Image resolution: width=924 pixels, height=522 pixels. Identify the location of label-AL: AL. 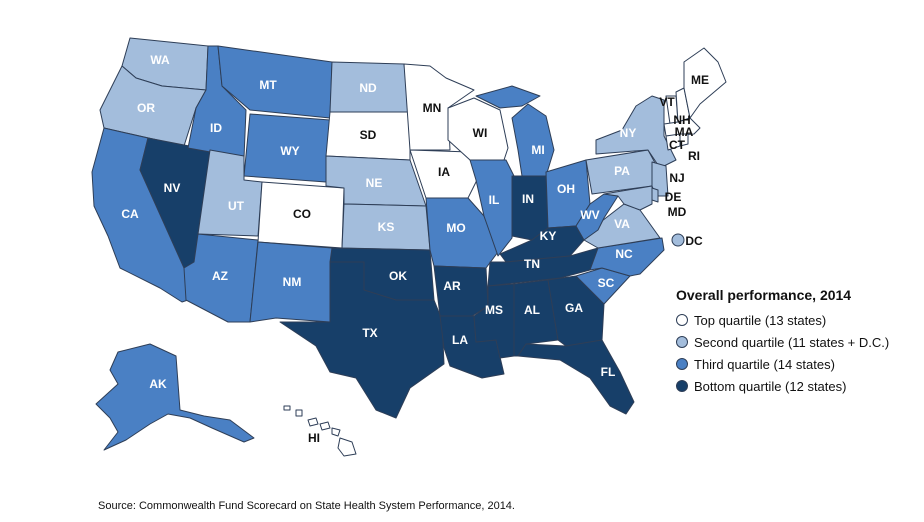
(532, 310).